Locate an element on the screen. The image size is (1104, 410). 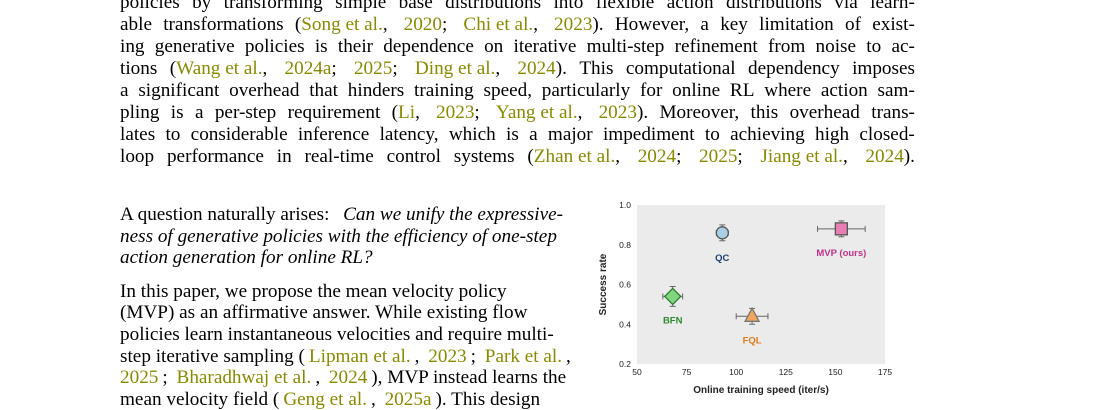
point-label: BFN is located at coordinates (673, 320).